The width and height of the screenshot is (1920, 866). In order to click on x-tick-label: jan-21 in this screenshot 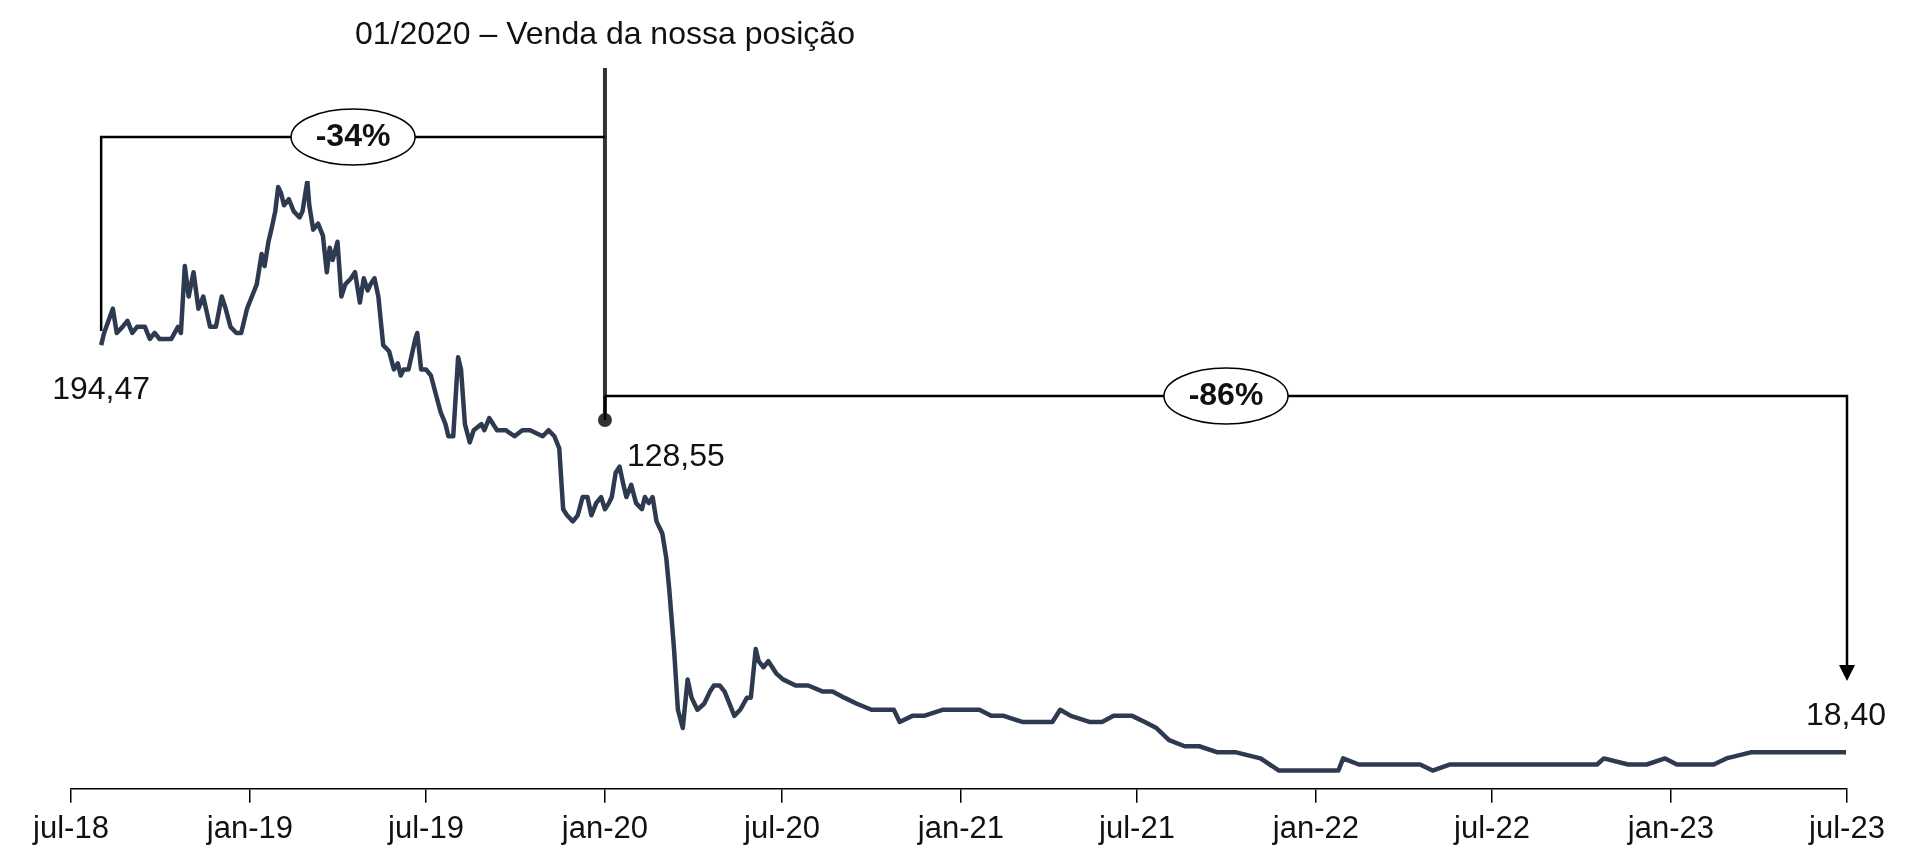, I will do `click(960, 827)`.